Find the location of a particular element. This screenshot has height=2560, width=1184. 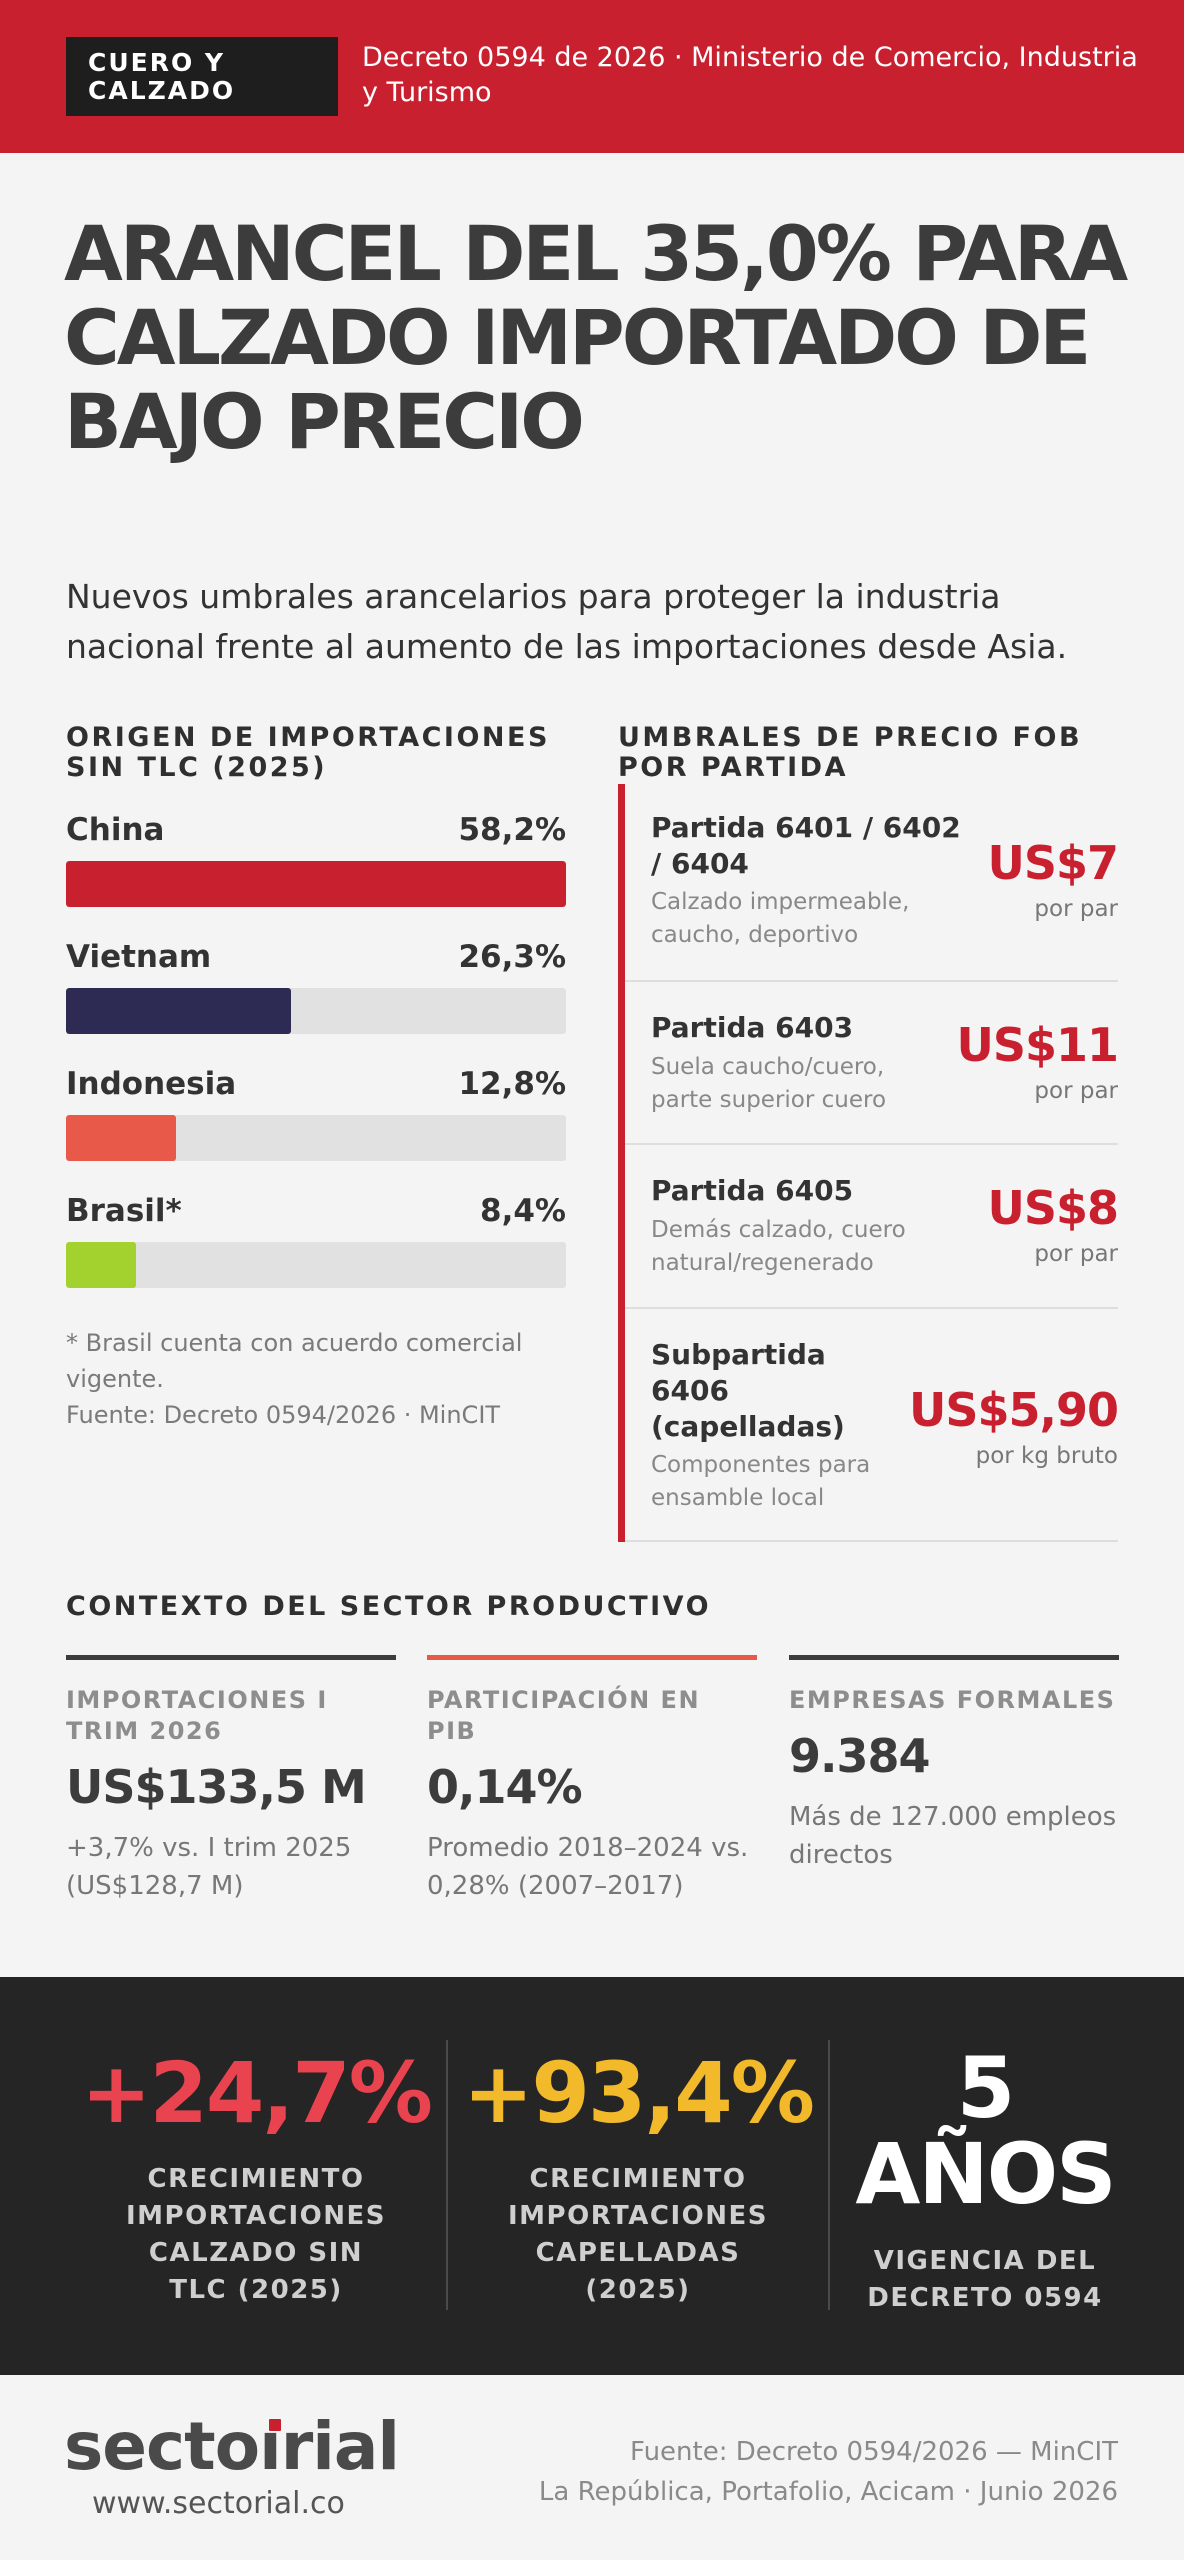

threshold-desc: Calzado impermeable, caucho, deportivo is located at coordinates (780, 918).